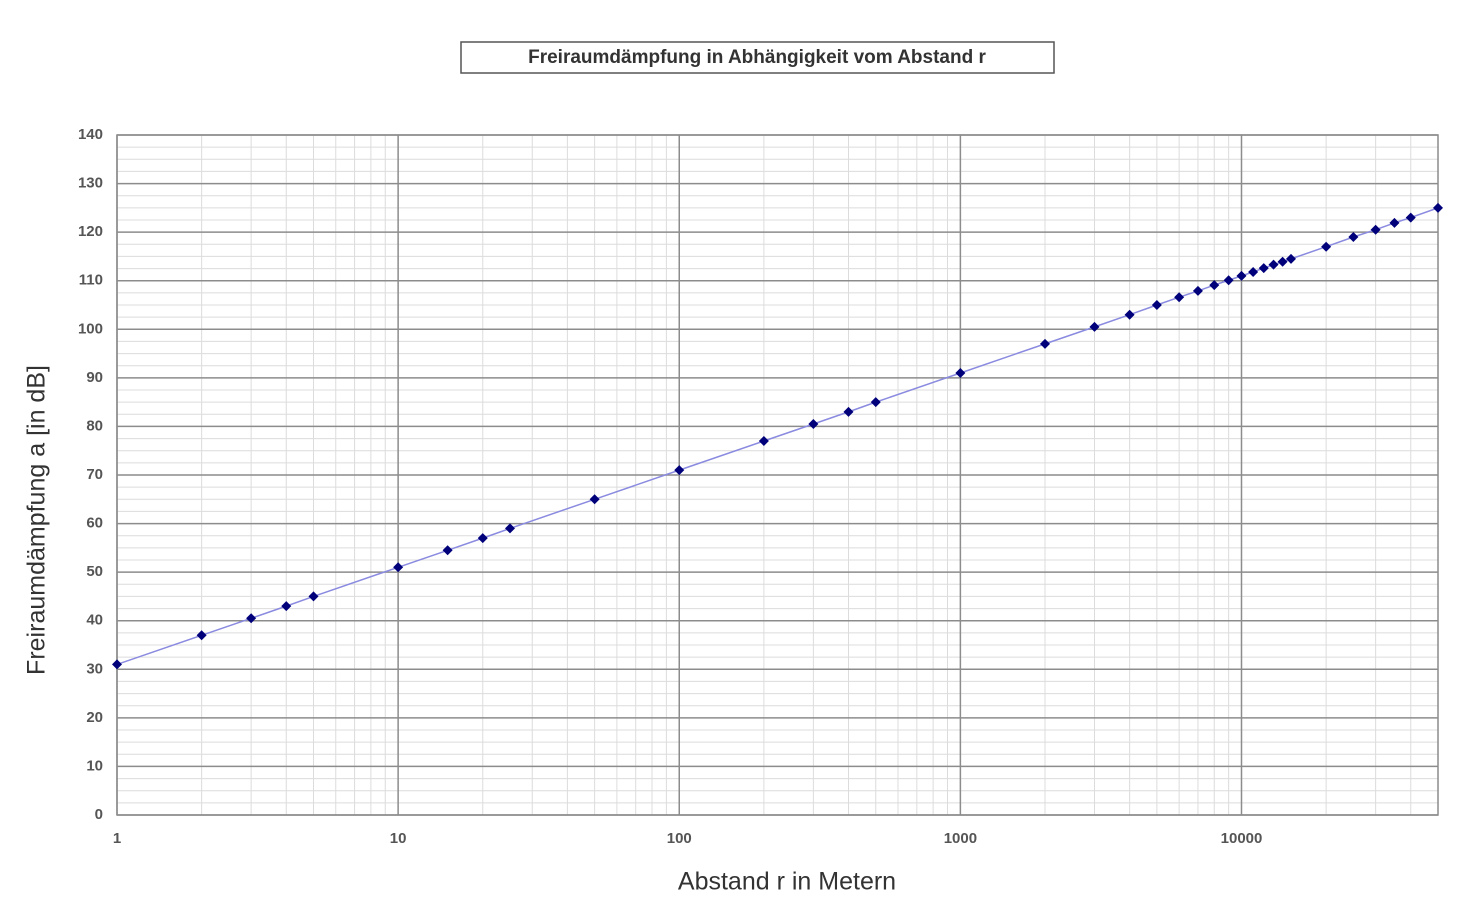 The height and width of the screenshot is (912, 1471). Describe the element at coordinates (94, 474) in the screenshot. I see `y-tick-label: 70` at that location.